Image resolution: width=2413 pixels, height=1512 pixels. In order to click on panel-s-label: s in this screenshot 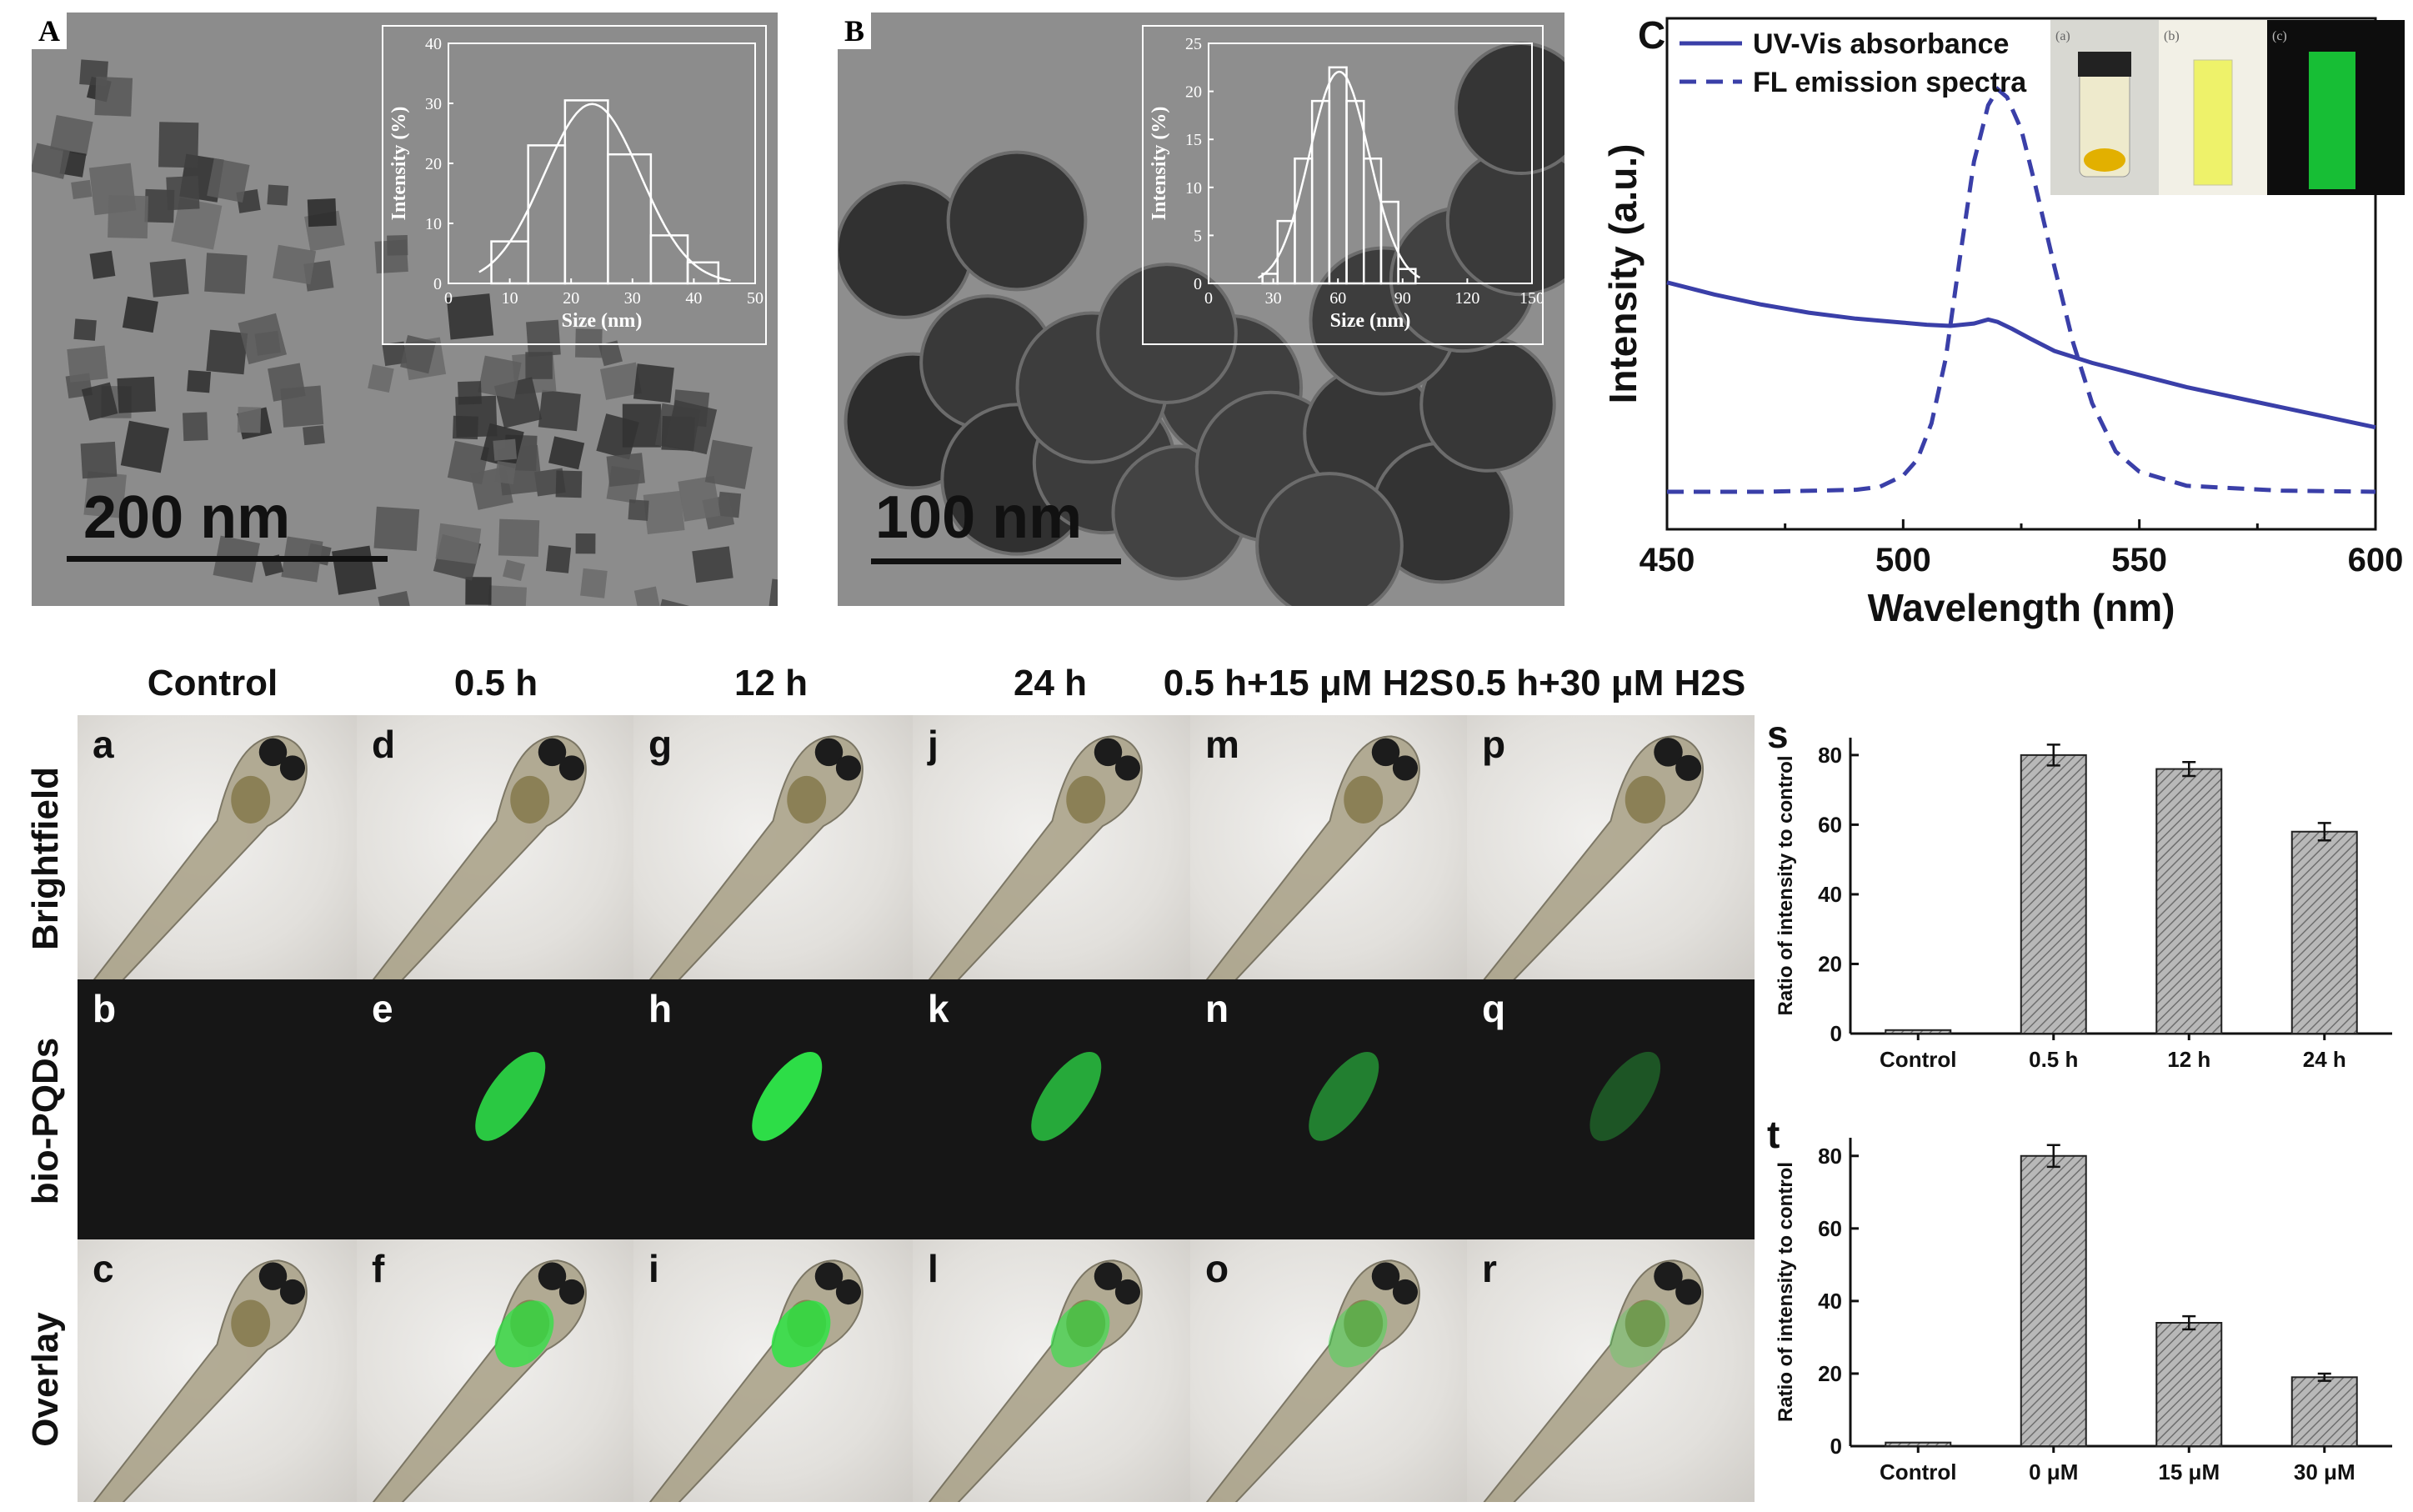, I will do `click(1778, 735)`.